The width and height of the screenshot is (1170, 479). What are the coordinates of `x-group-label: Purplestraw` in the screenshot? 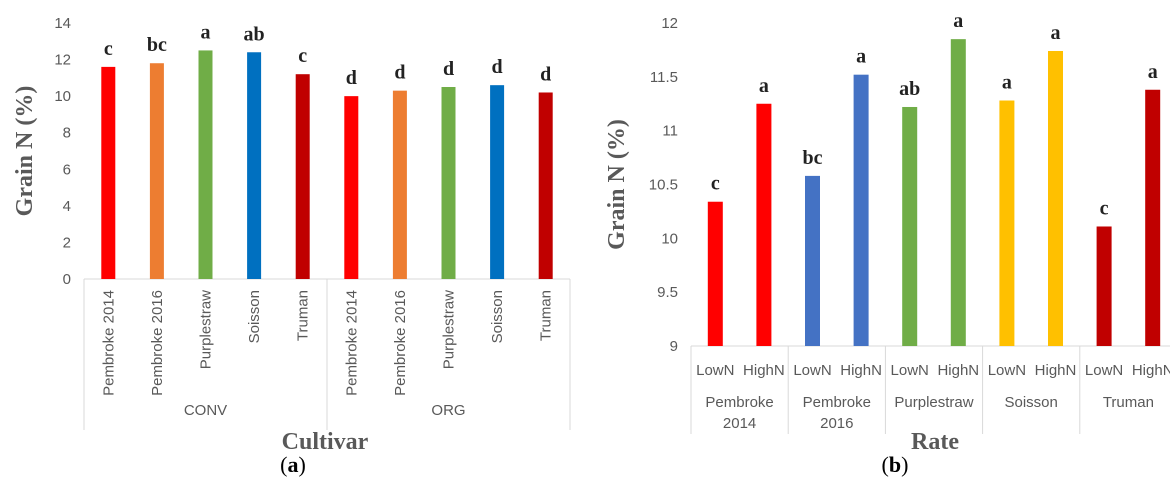 It's located at (933, 402).